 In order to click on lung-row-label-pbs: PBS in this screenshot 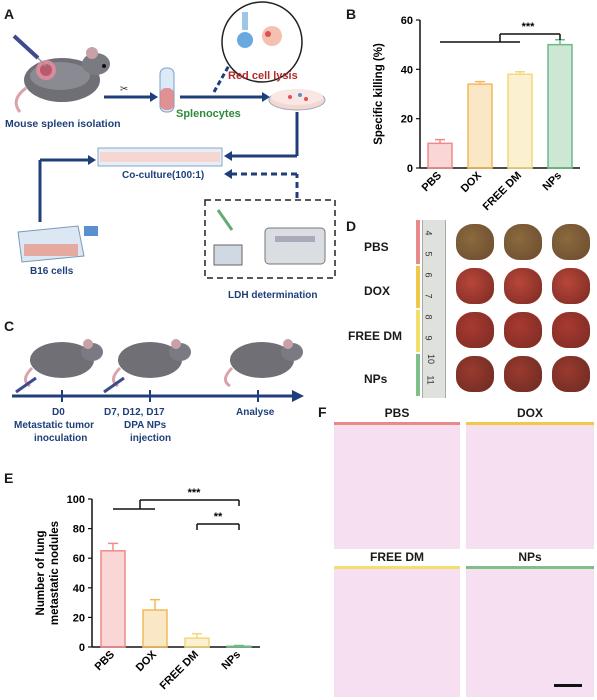, I will do `click(376, 247)`.